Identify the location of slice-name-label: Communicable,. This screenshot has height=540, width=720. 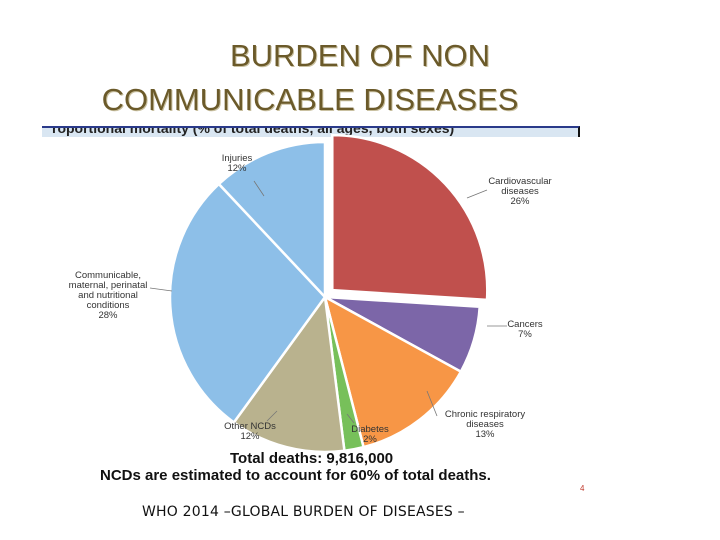
(108, 275).